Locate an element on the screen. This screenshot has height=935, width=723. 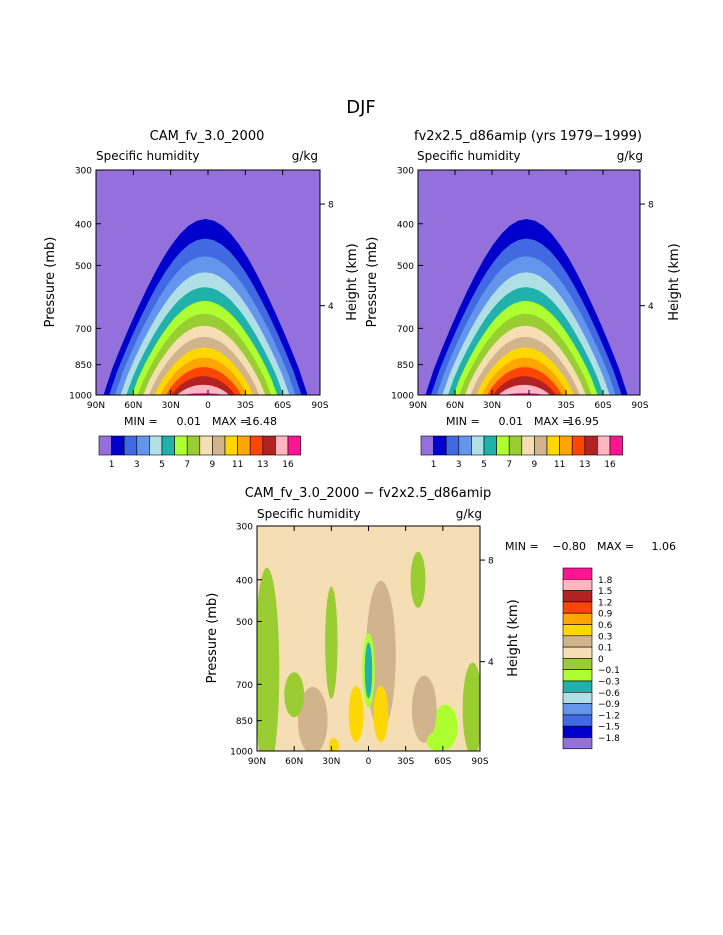
colorbar-label: 1 is located at coordinates (112, 465).